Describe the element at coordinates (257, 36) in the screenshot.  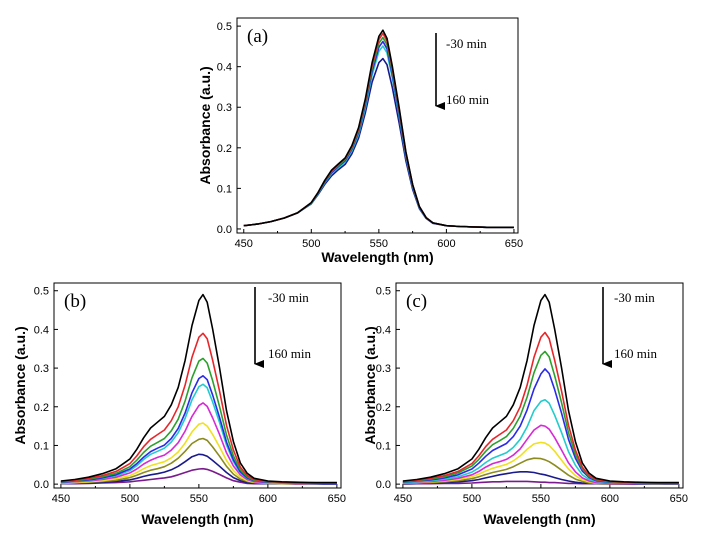
I see `panel-label: (a)` at that location.